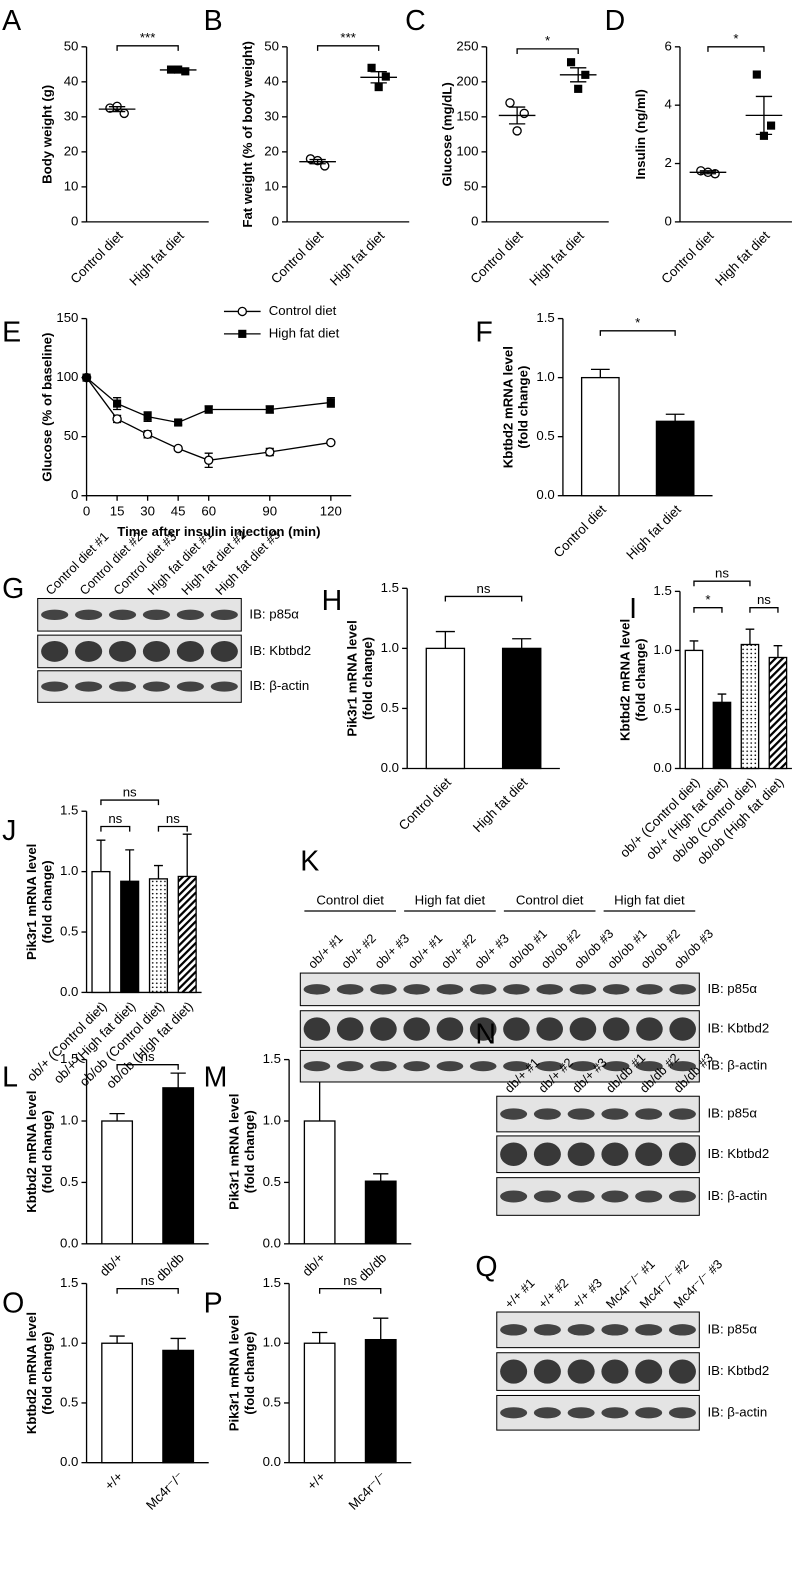 This screenshot has height=1596, width=793. I want to click on panel-letter: Q, so click(486, 1267).